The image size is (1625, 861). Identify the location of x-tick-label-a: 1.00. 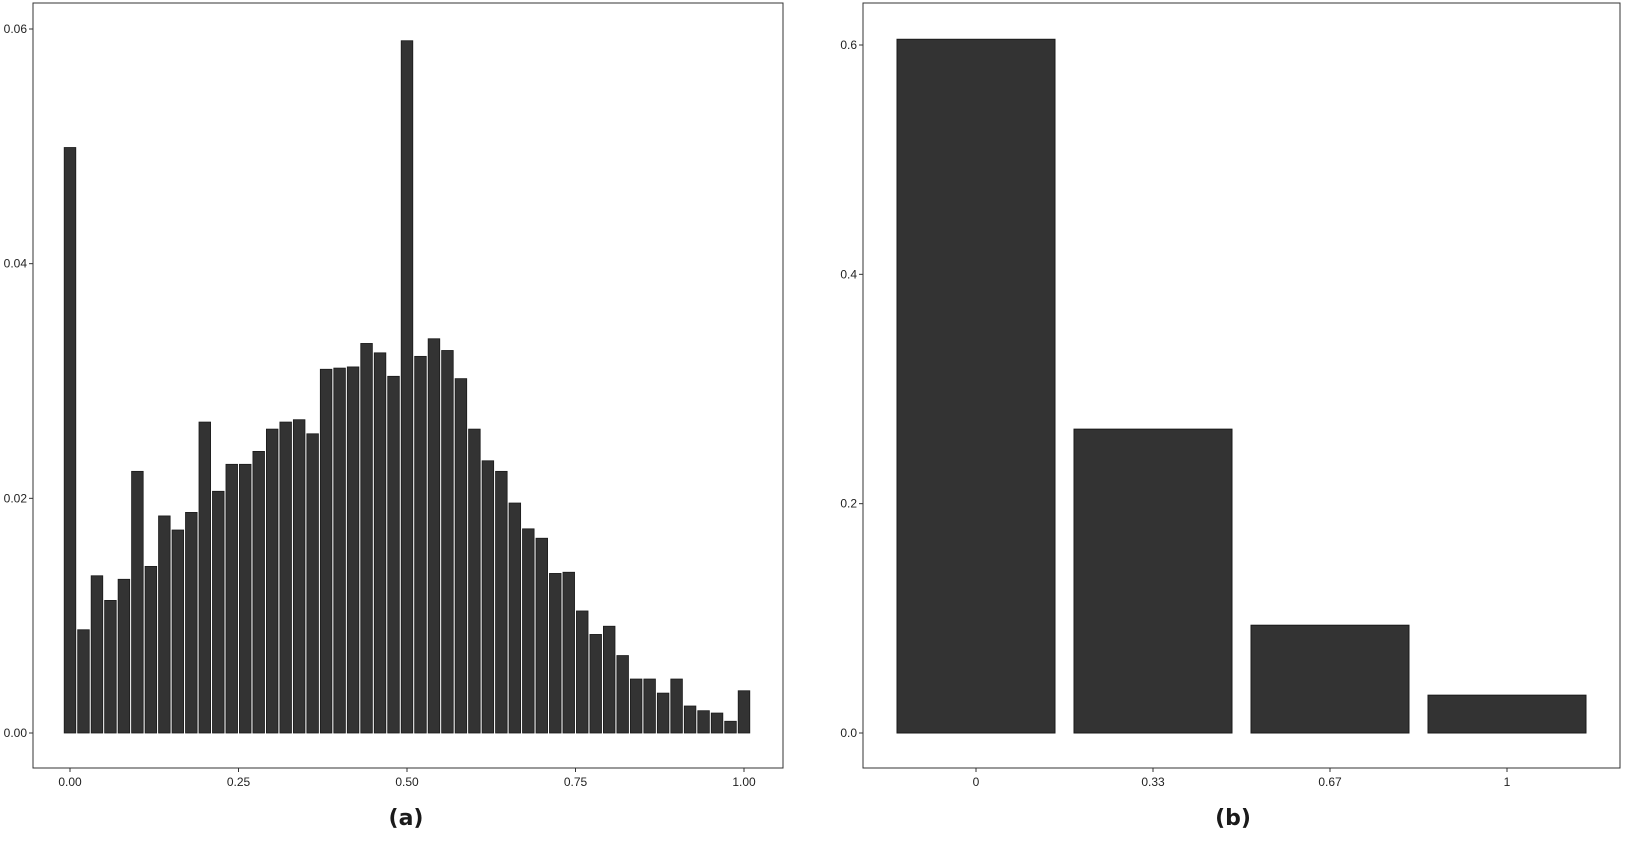
(744, 782).